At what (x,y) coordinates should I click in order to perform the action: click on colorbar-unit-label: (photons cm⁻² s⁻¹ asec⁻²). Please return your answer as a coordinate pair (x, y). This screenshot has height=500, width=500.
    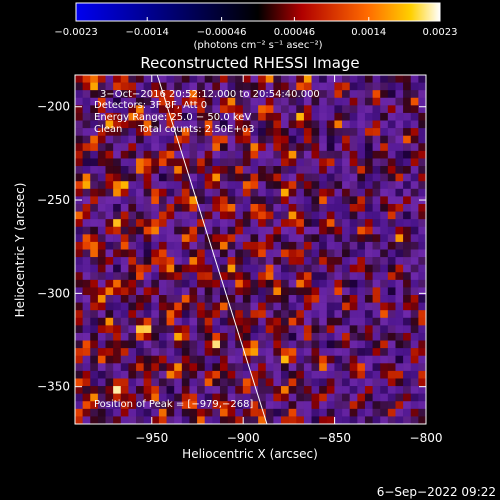
    Looking at the image, I should click on (257, 45).